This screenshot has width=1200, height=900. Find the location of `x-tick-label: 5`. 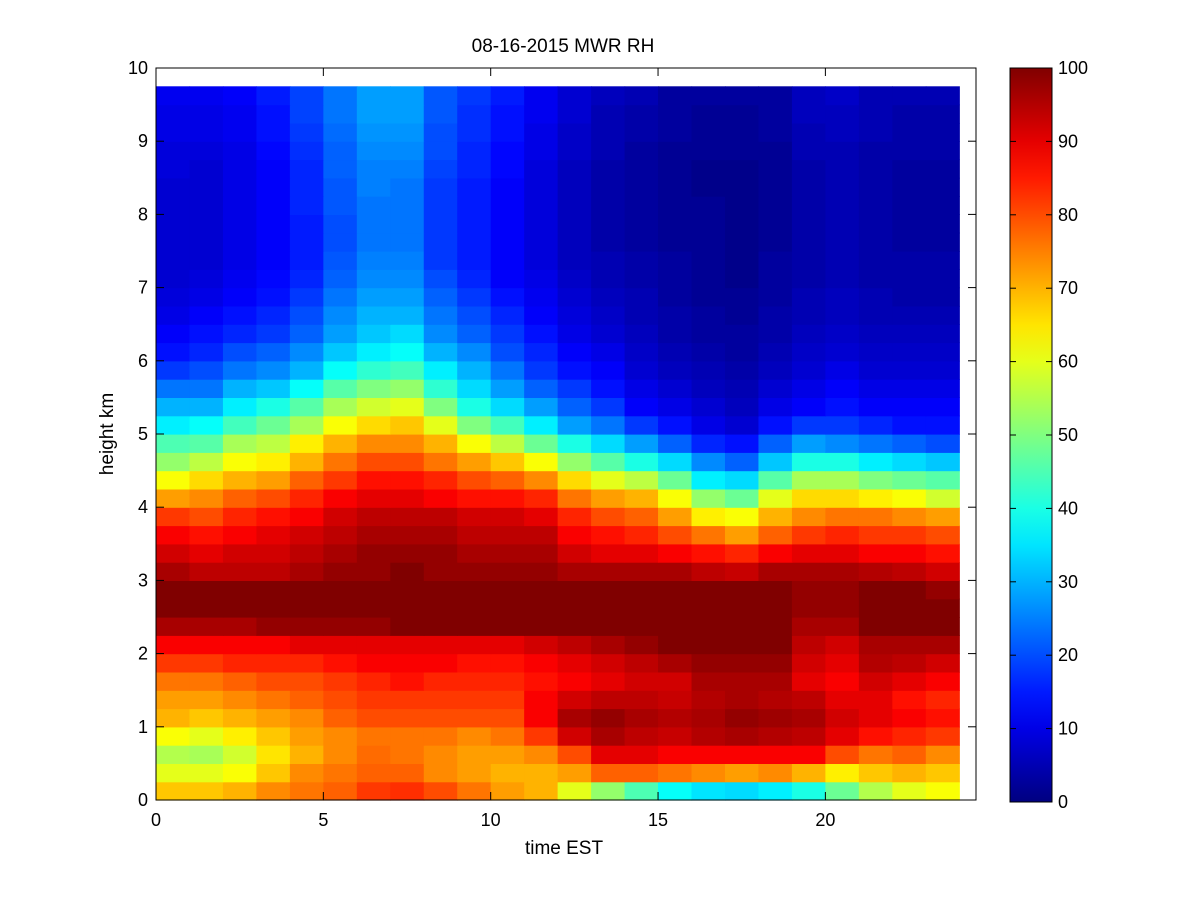

x-tick-label: 5 is located at coordinates (323, 820).